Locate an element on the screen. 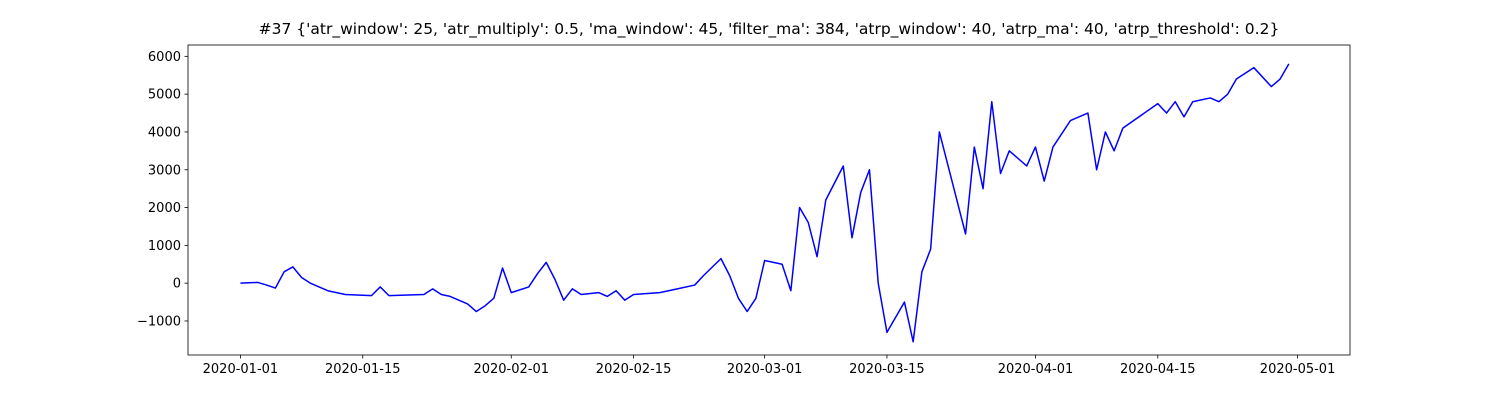 This screenshot has height=400, width=1500. y-tick-label: −1000 is located at coordinates (159, 321).